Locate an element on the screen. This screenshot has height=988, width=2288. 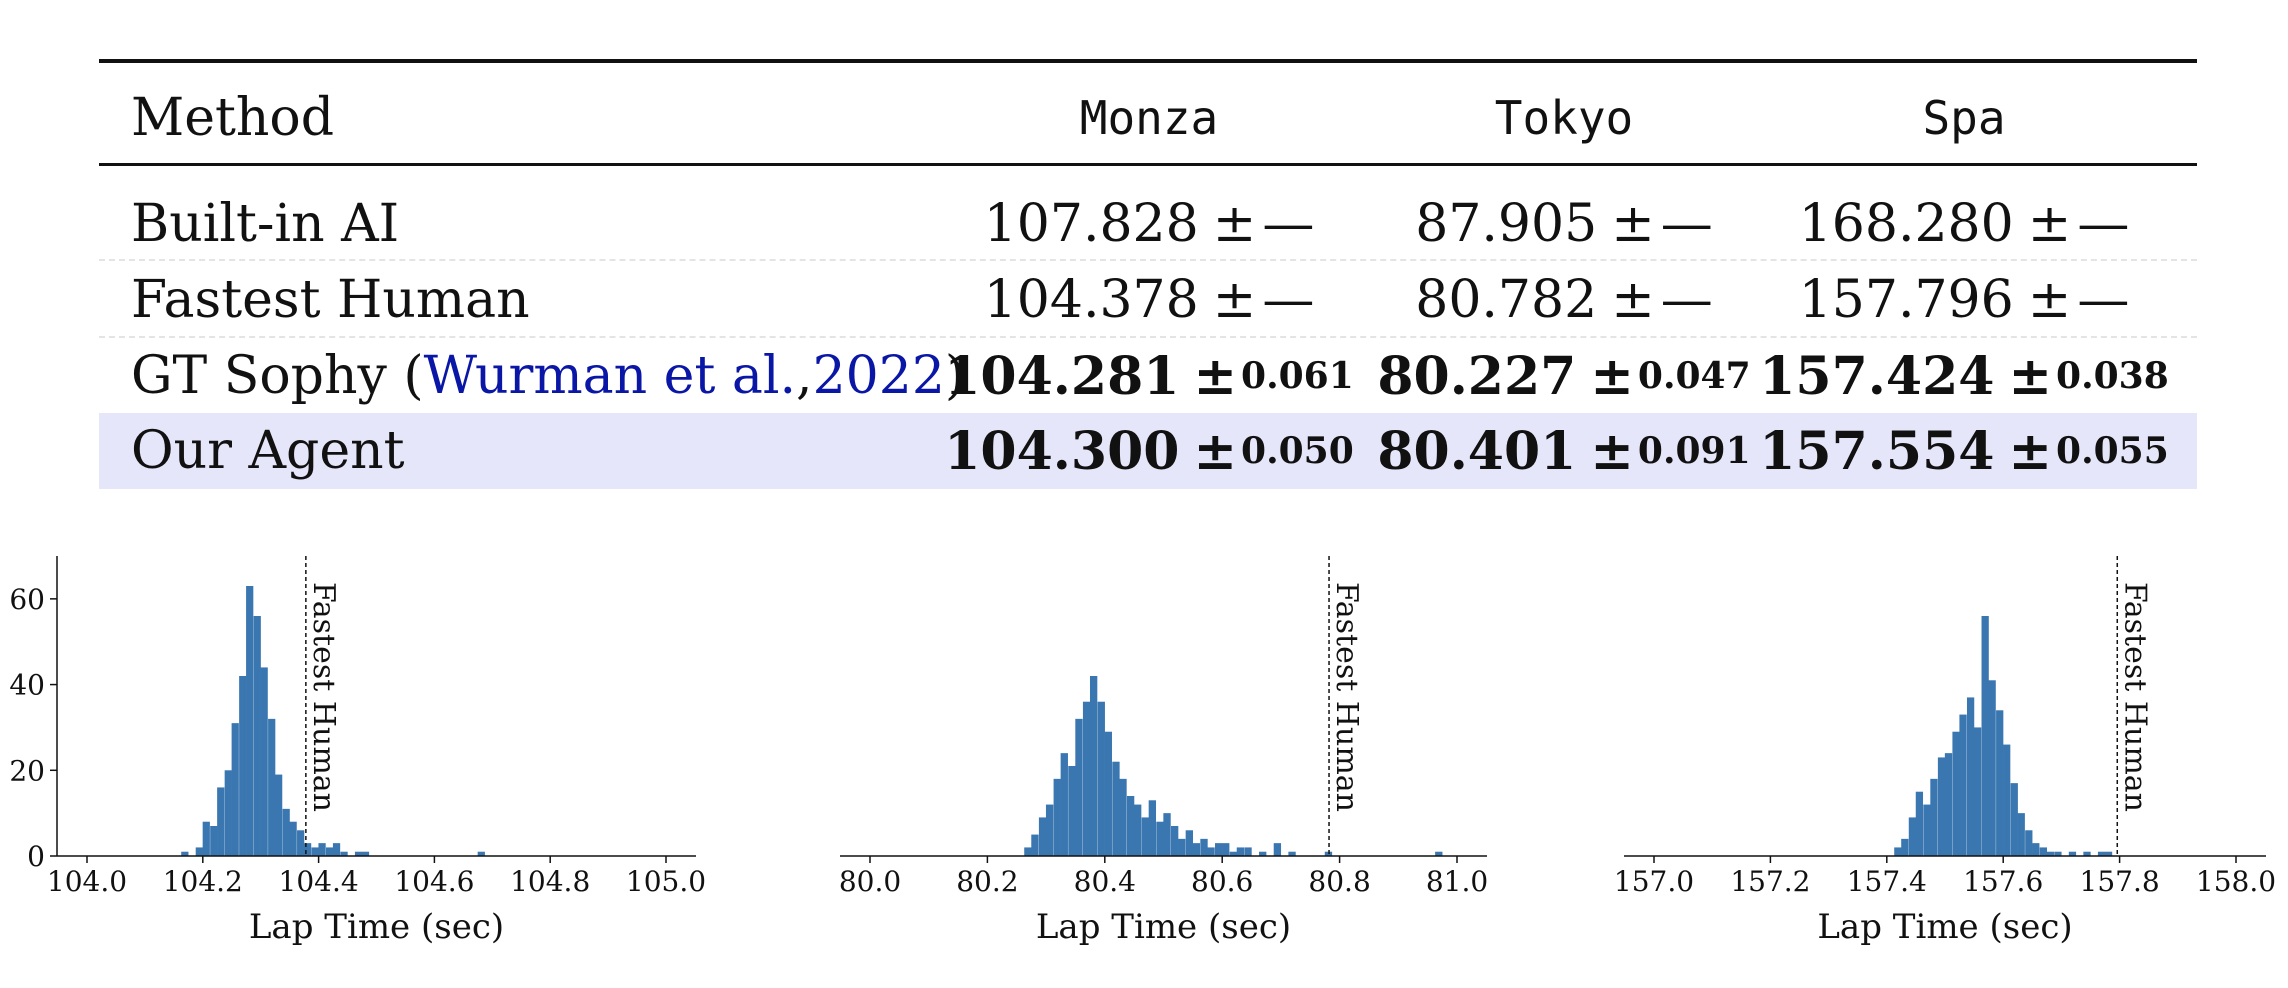
x-tick-label: 158.0 is located at coordinates (2236, 881).